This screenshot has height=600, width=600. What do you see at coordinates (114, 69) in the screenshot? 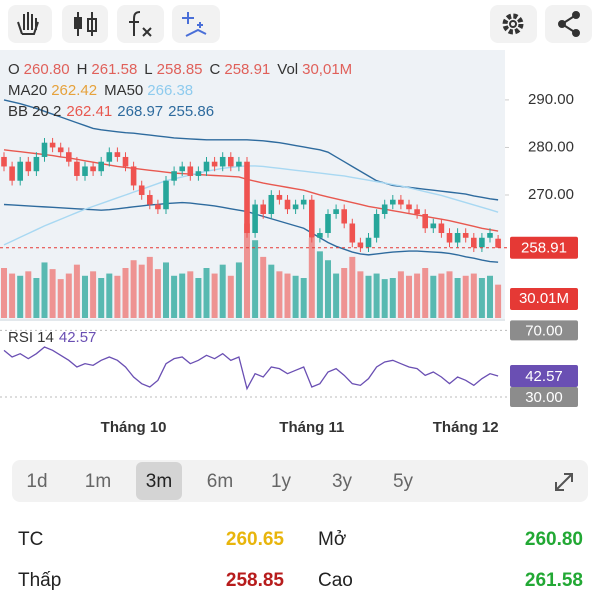
I see `legend-text: 261.58` at bounding box center [114, 69].